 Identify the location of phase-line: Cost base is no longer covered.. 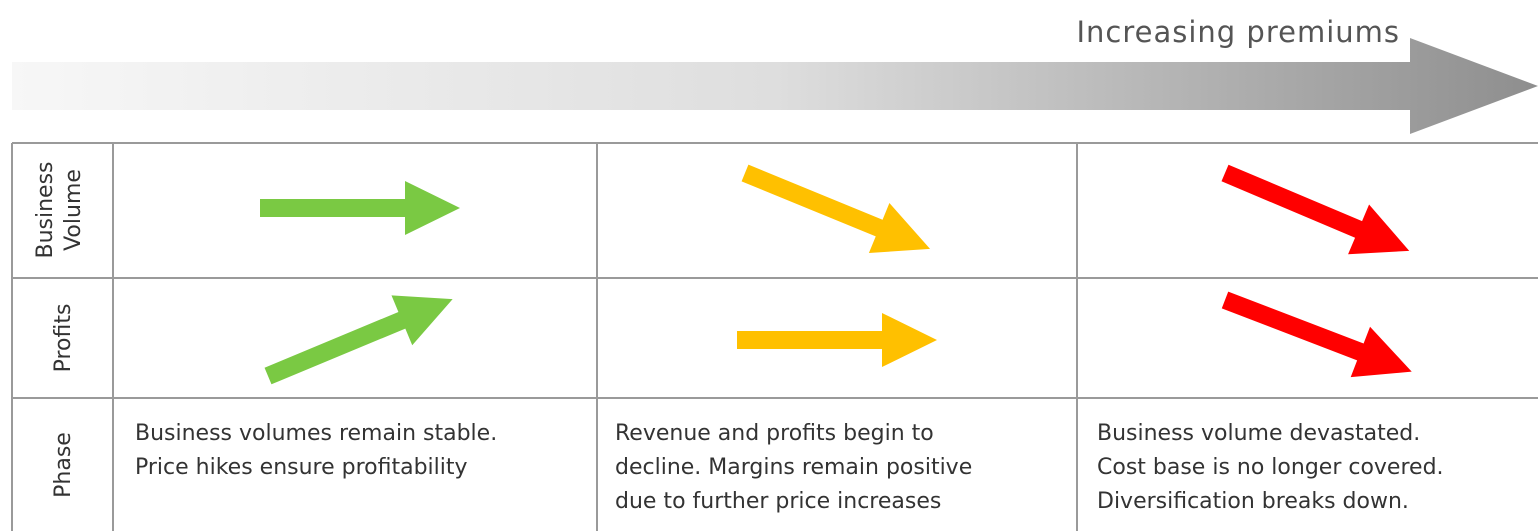
(1270, 467).